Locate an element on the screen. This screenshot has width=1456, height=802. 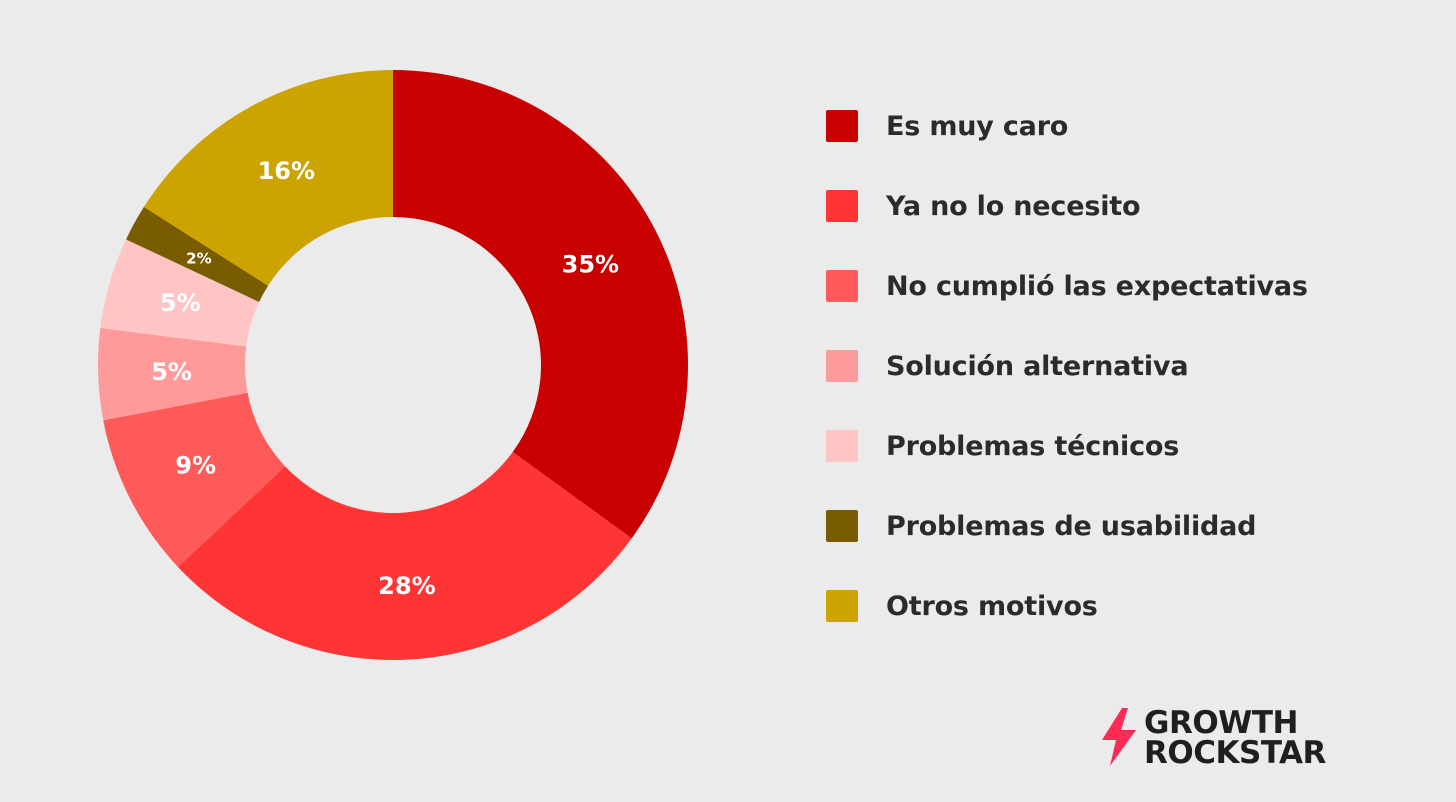
lightning-bolt-icon is located at coordinates (1119, 737).